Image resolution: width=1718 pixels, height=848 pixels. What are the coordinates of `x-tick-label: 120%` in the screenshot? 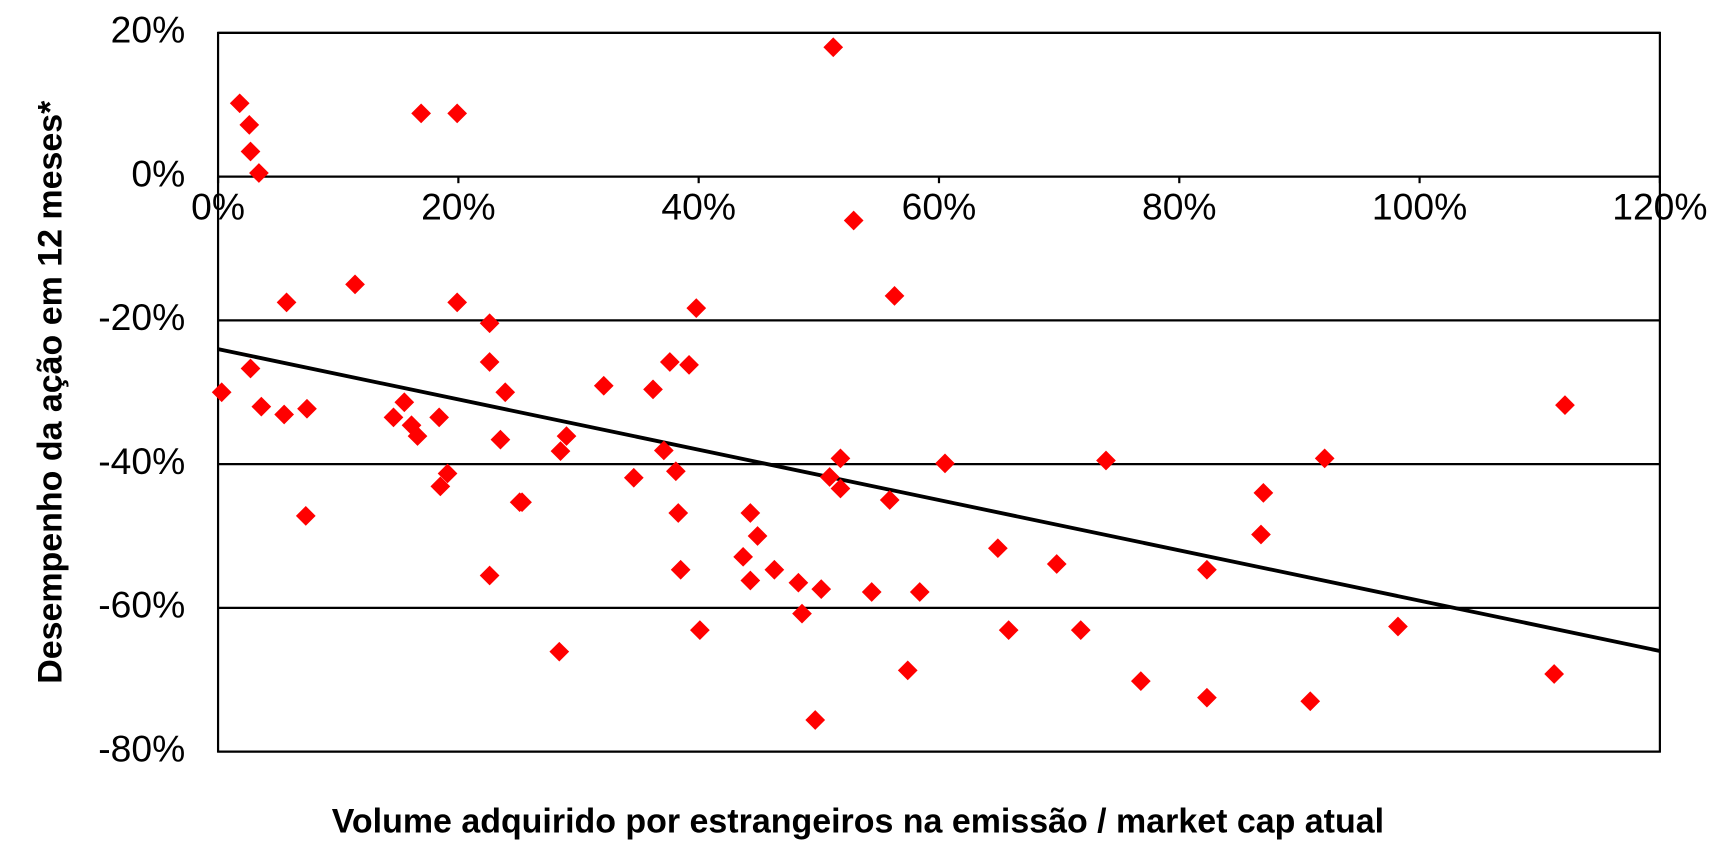 It's located at (1659, 206).